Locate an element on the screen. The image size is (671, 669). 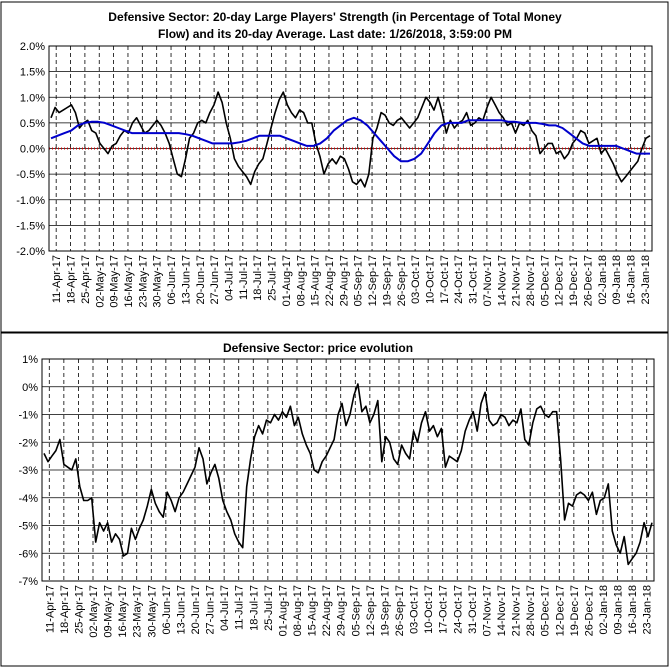
strength-y-tick-label: -1.5% is located at coordinates (30, 226).